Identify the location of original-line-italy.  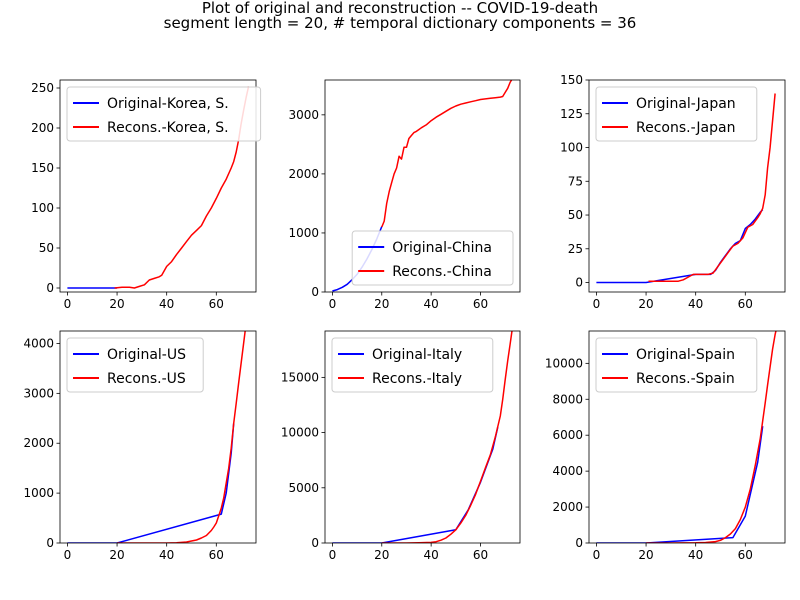
(415, 484).